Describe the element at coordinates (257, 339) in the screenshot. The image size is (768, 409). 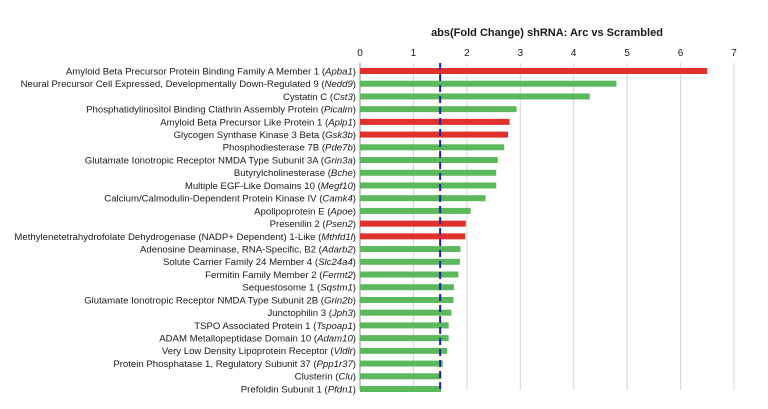
I see `category-label: ADAM Metallopeptidase Domain 10 (Adam10)` at that location.